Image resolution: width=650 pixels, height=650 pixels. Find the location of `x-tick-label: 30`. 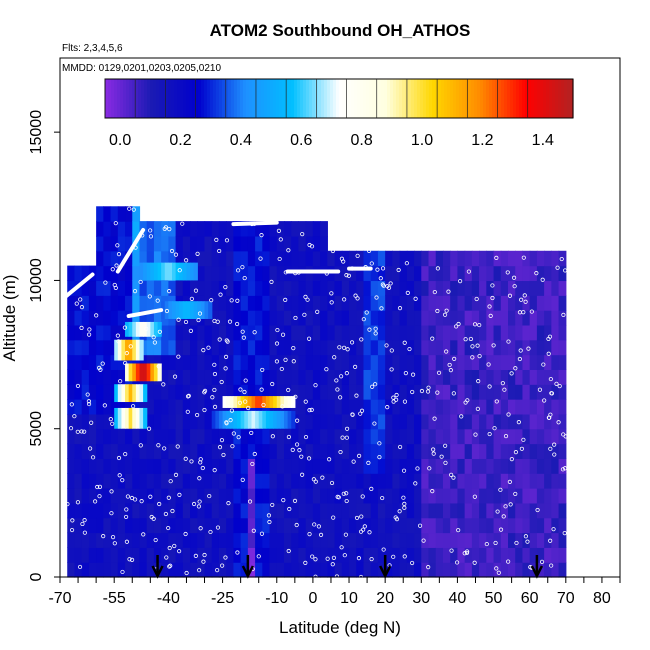

x-tick-label: 30 is located at coordinates (421, 598).